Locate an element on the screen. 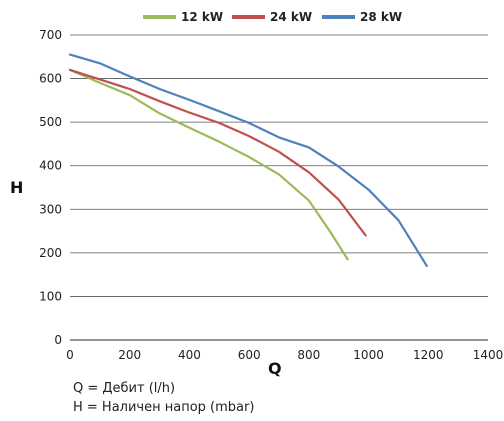  y-tick-label: 300 is located at coordinates (50, 209).